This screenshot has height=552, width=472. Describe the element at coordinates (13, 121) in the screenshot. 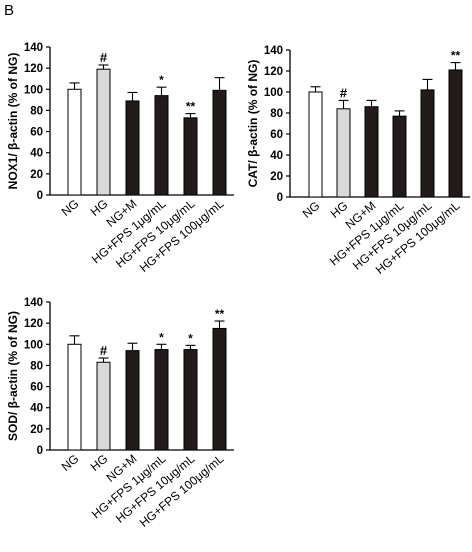

I see `y-axis-title: NOX1/ β-actin (% of NG)` at that location.